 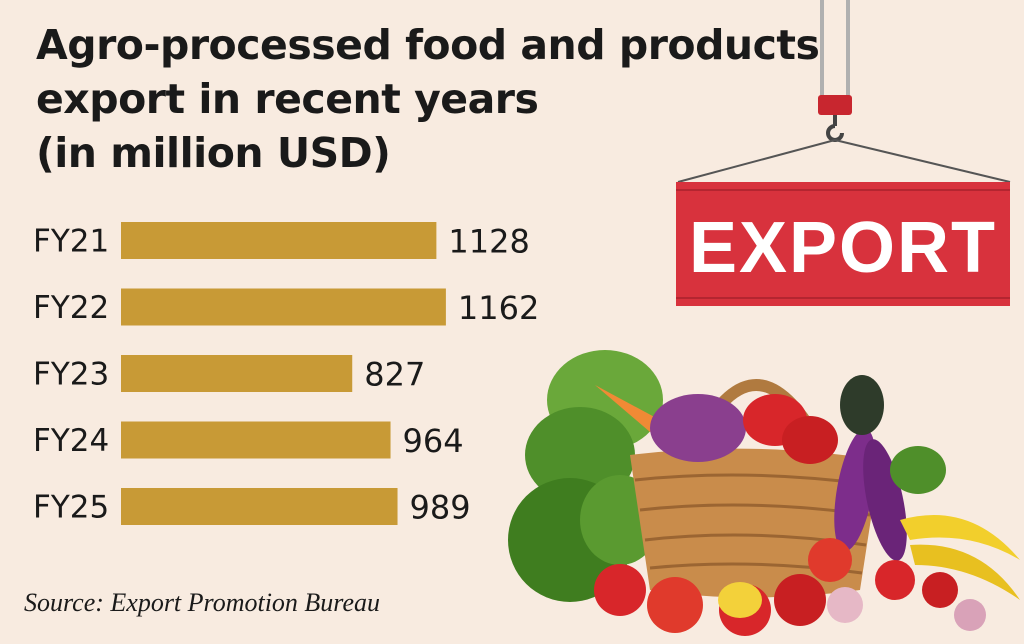 What do you see at coordinates (237, 373) in the screenshot?
I see `bar-fy23` at bounding box center [237, 373].